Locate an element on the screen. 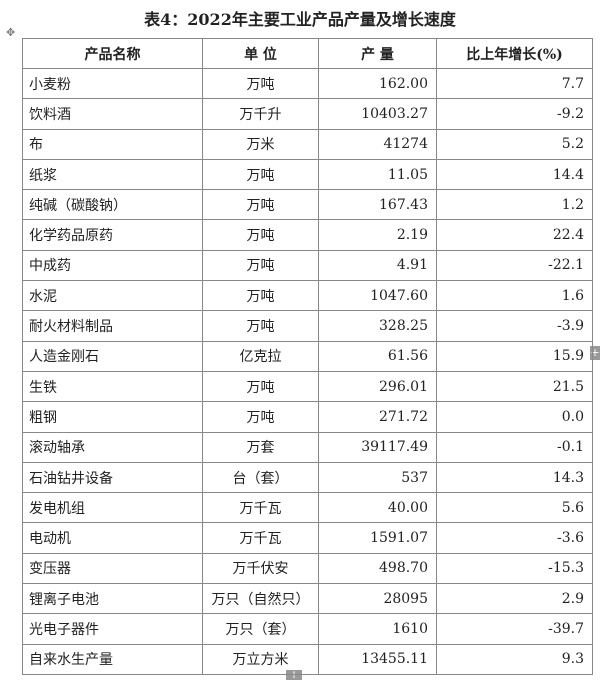 The height and width of the screenshot is (681, 600). table-cell: 0.0 is located at coordinates (514, 417).